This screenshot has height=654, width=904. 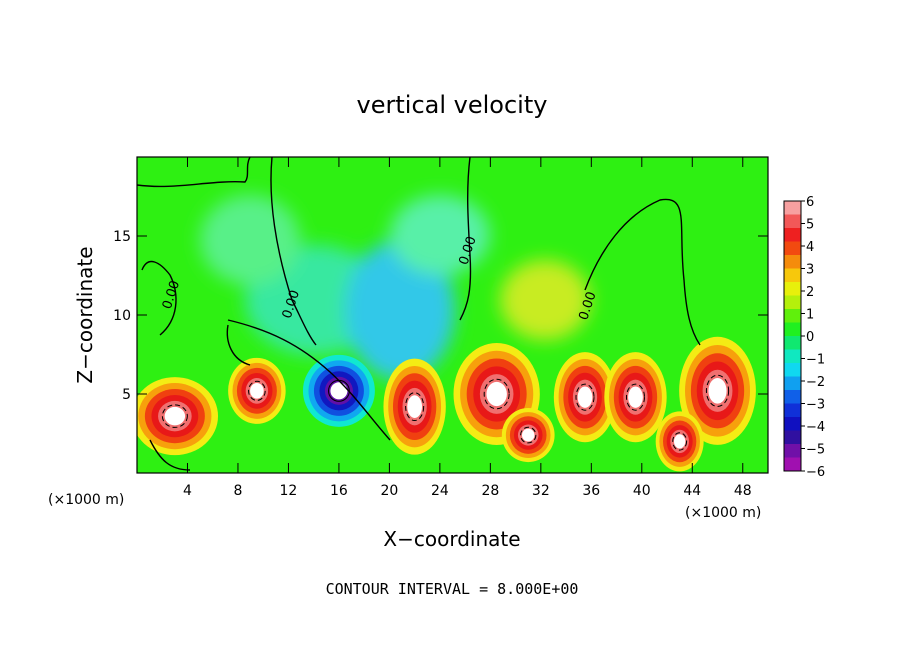 I want to click on x-tick-label: 24, so click(x=440, y=491).